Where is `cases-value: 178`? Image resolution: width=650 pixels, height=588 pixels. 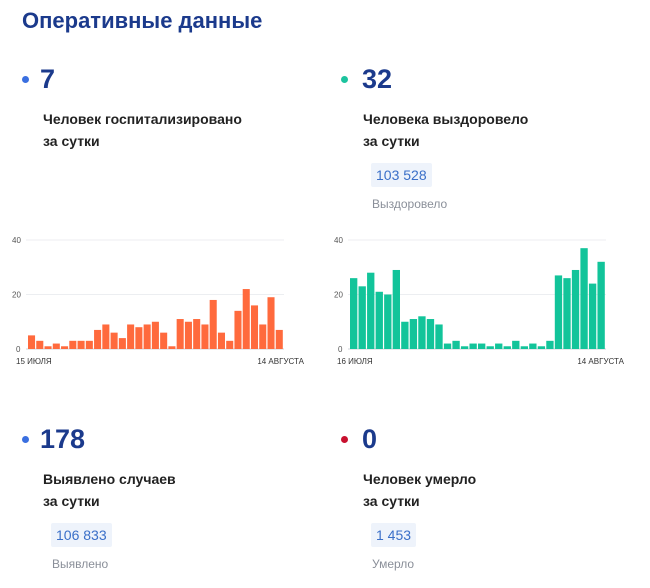 cases-value: 178 is located at coordinates (63, 439).